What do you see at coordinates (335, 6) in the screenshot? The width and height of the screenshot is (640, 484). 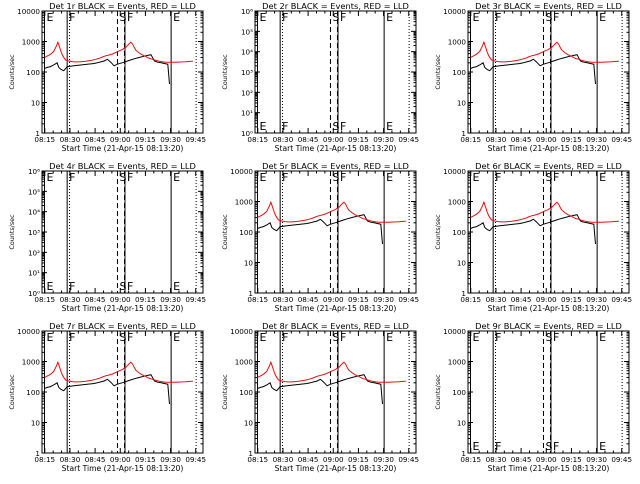 I see `chart-title: Det 2r BLACK = Events, RED = LLD` at bounding box center [335, 6].